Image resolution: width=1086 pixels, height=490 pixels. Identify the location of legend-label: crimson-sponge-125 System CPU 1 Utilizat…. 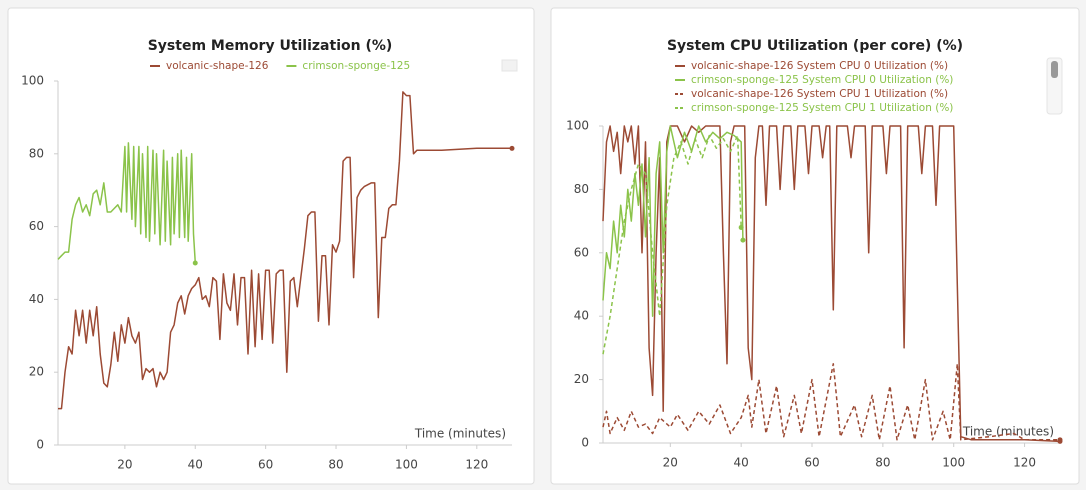
(822, 108).